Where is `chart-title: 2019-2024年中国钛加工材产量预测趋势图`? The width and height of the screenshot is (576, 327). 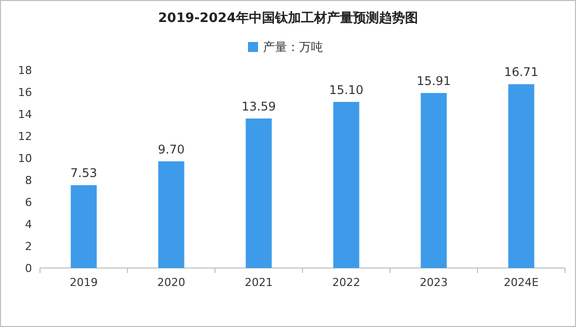 chart-title: 2019-2024年中国钛加工材产量预测趋势图 is located at coordinates (288, 18).